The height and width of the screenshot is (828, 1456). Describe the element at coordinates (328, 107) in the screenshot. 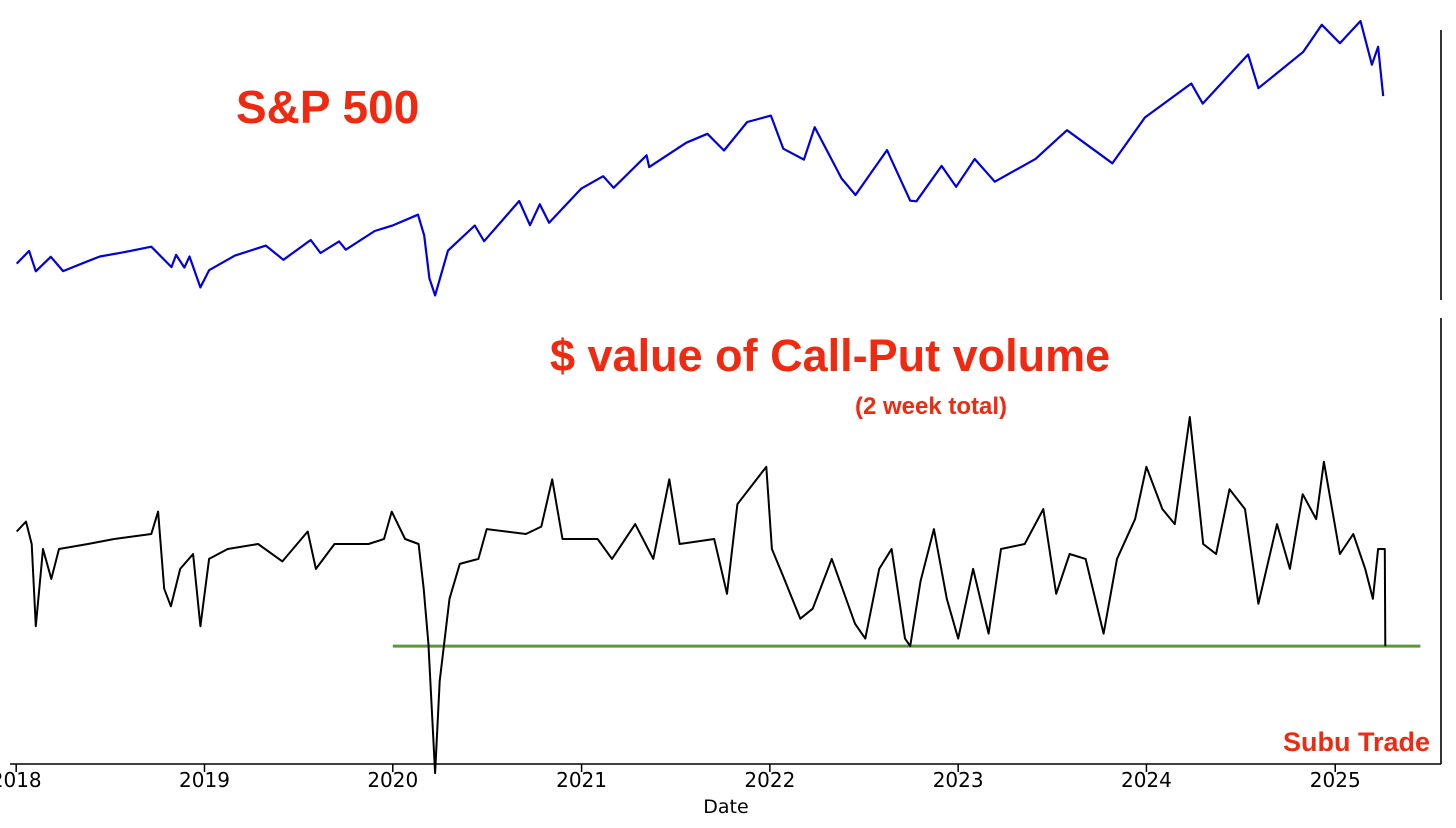

I see `sp500-title: S&P 500` at that location.